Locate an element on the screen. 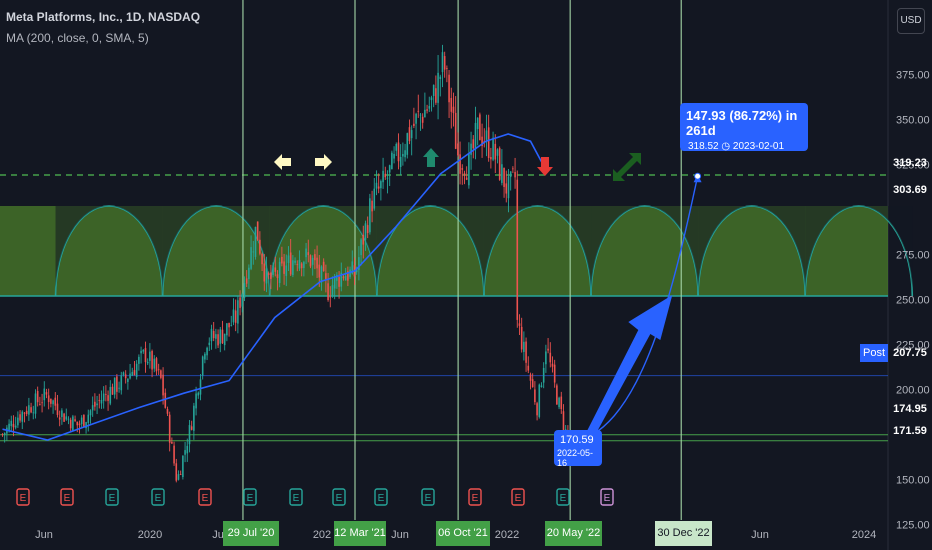 Image resolution: width=932 pixels, height=550 pixels. currency-button: USD is located at coordinates (911, 21).